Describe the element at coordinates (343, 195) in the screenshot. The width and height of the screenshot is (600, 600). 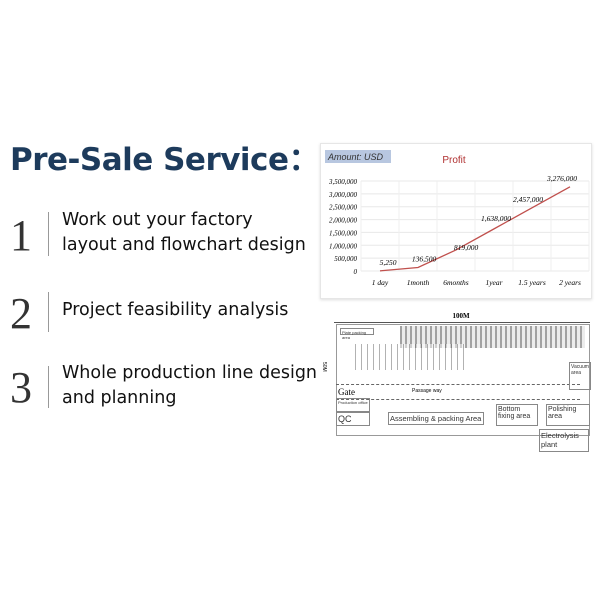
I see `y-tick-label: 3,000,000` at that location.